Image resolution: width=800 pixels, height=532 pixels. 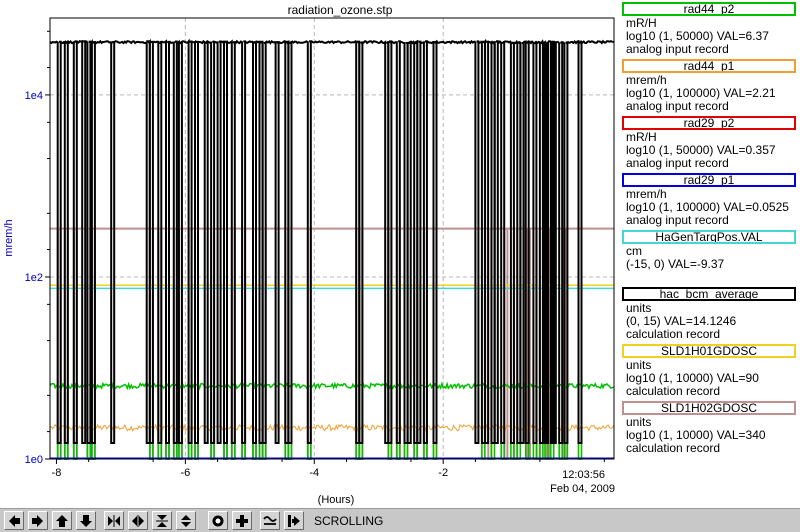 I want to click on legend-value: VAL=0.0525, so click(x=756, y=207).